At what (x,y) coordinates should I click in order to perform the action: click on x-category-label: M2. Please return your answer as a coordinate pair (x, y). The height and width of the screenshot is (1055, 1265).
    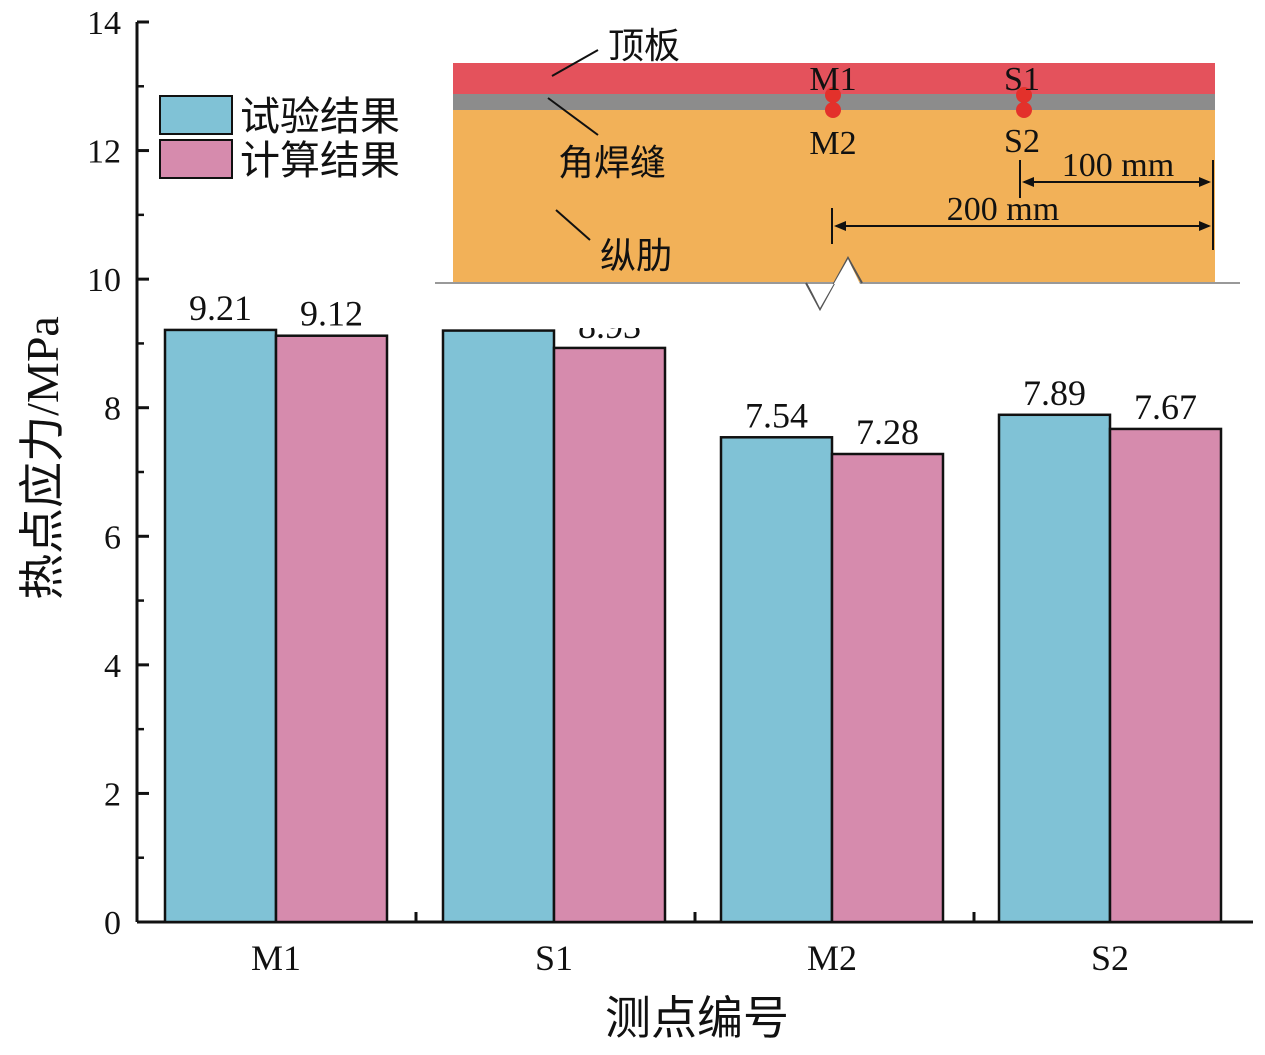
    Looking at the image, I should click on (832, 958).